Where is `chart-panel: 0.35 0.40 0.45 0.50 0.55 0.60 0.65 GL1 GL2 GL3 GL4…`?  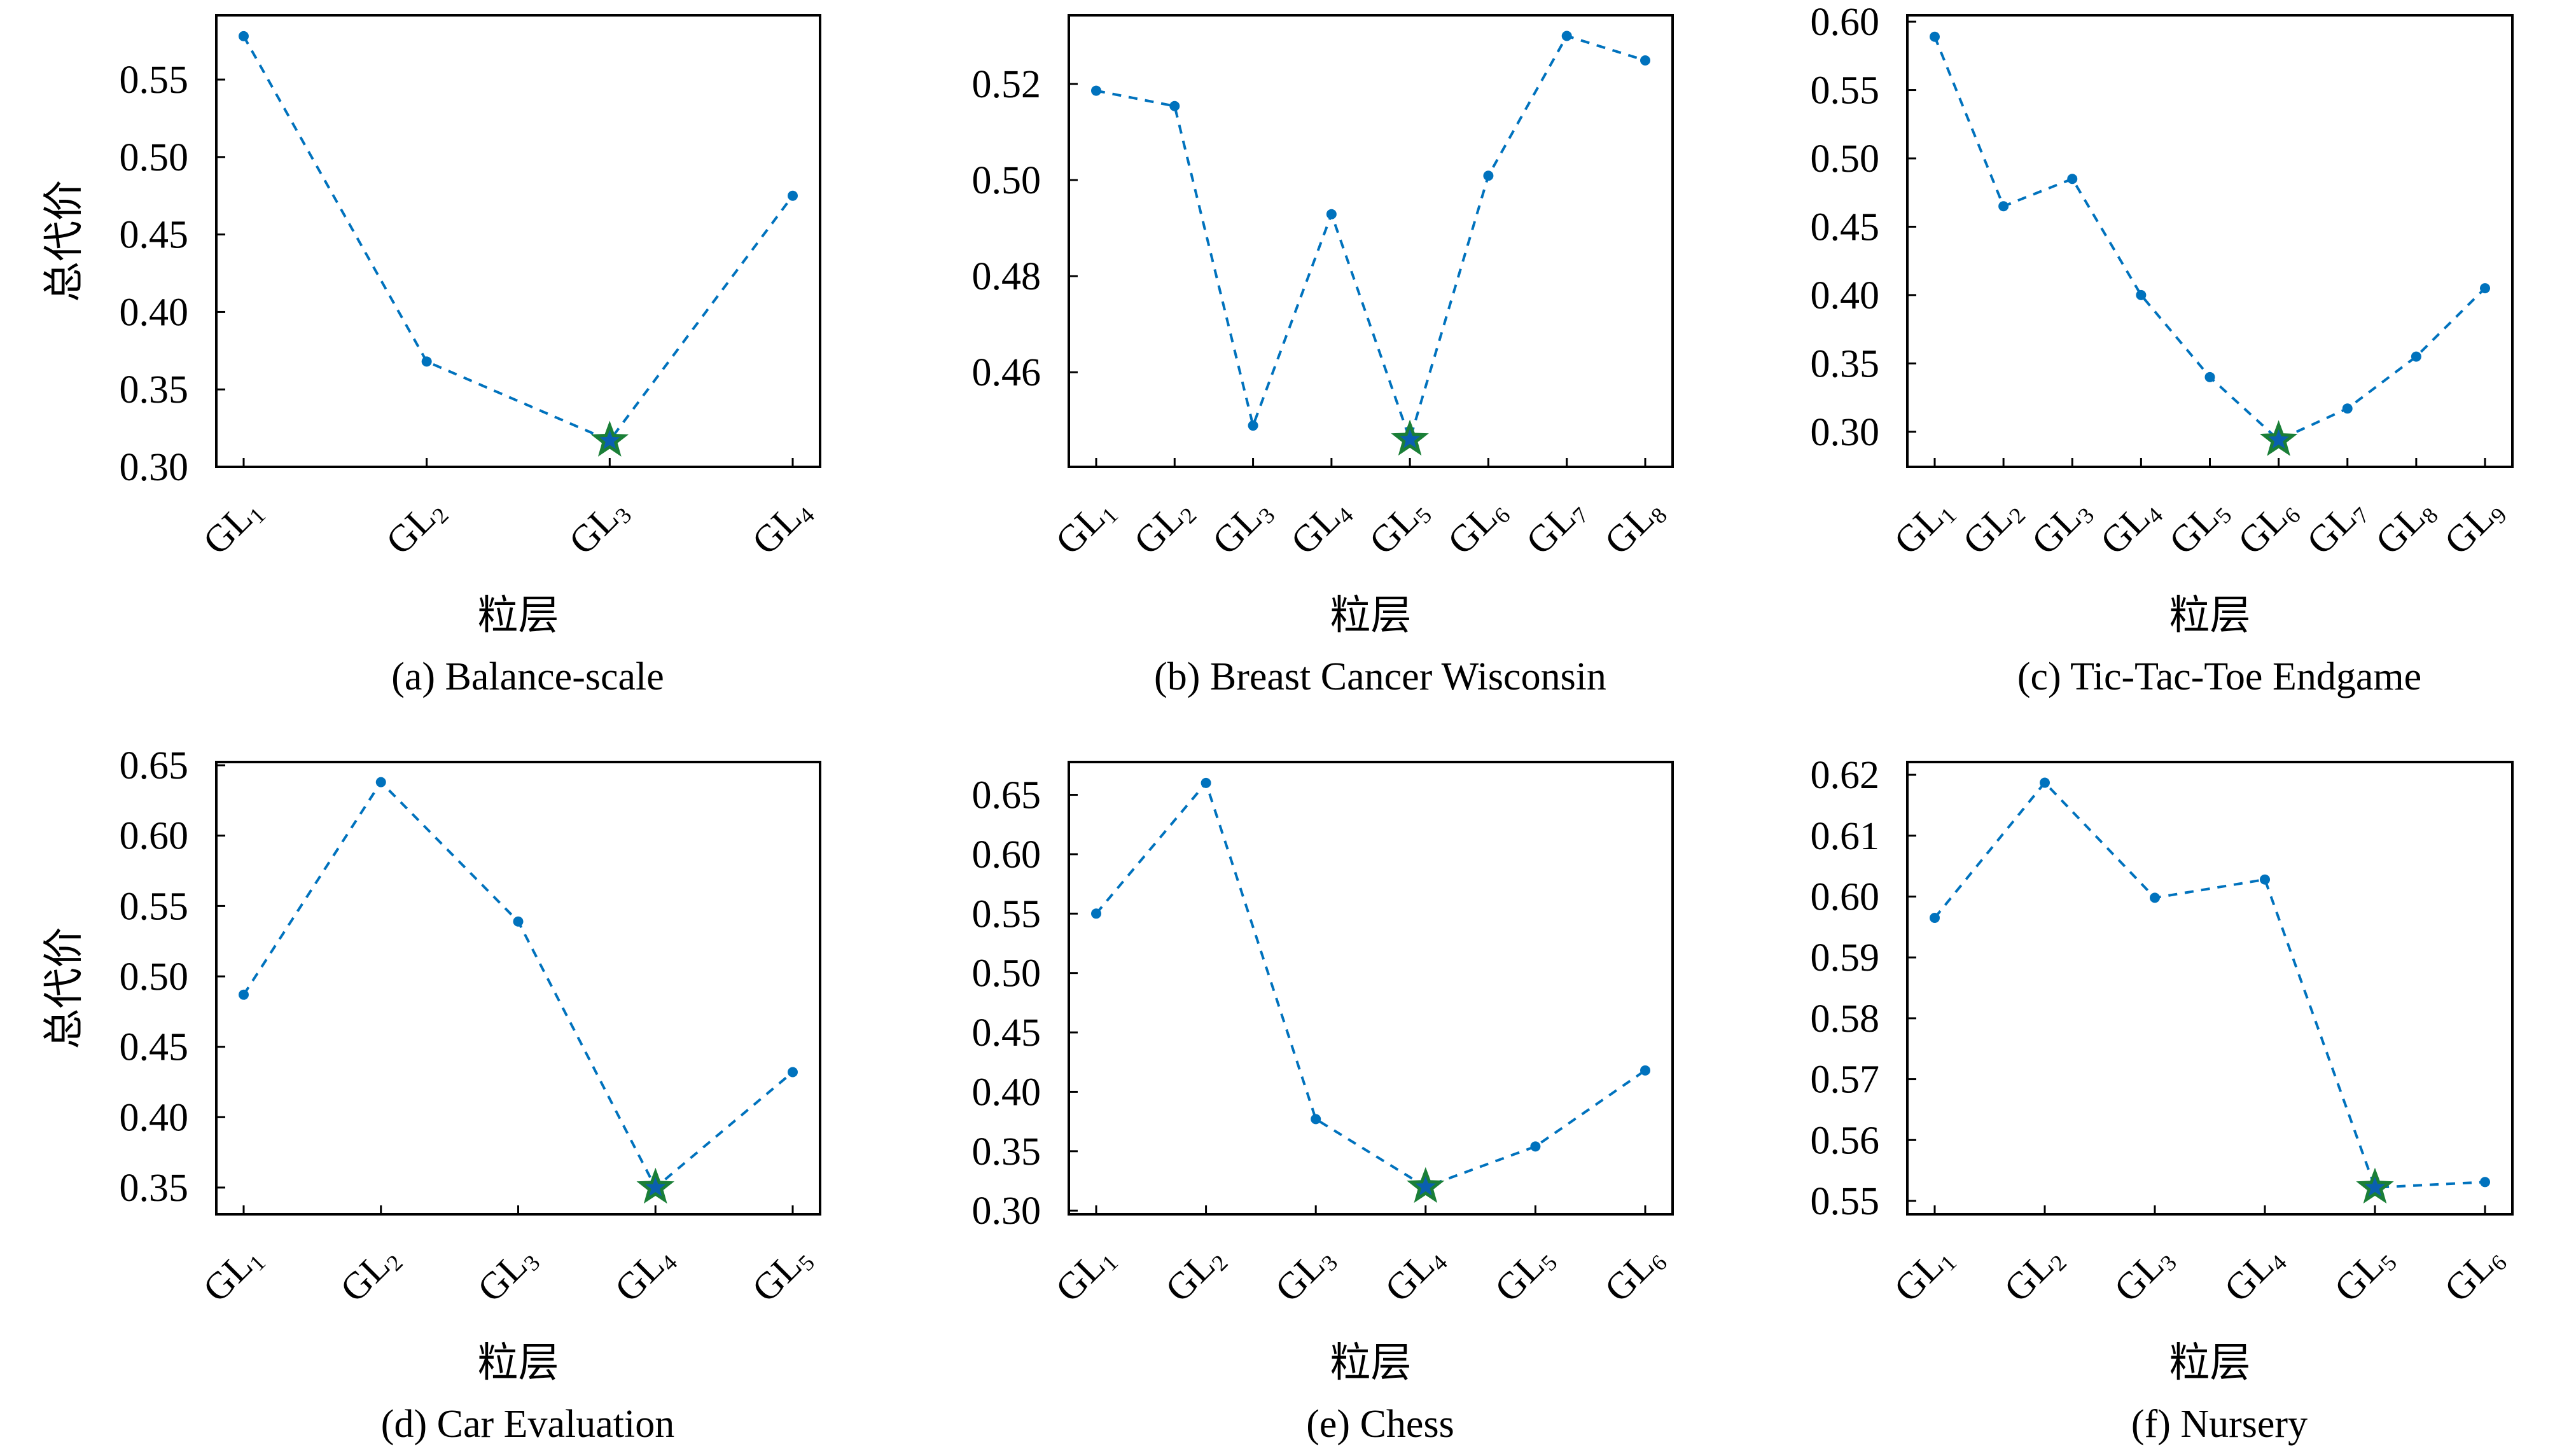 chart-panel: 0.35 0.40 0.45 0.50 0.55 0.60 0.65 GL1 GL2 GL3 GL4… is located at coordinates (431, 1095).